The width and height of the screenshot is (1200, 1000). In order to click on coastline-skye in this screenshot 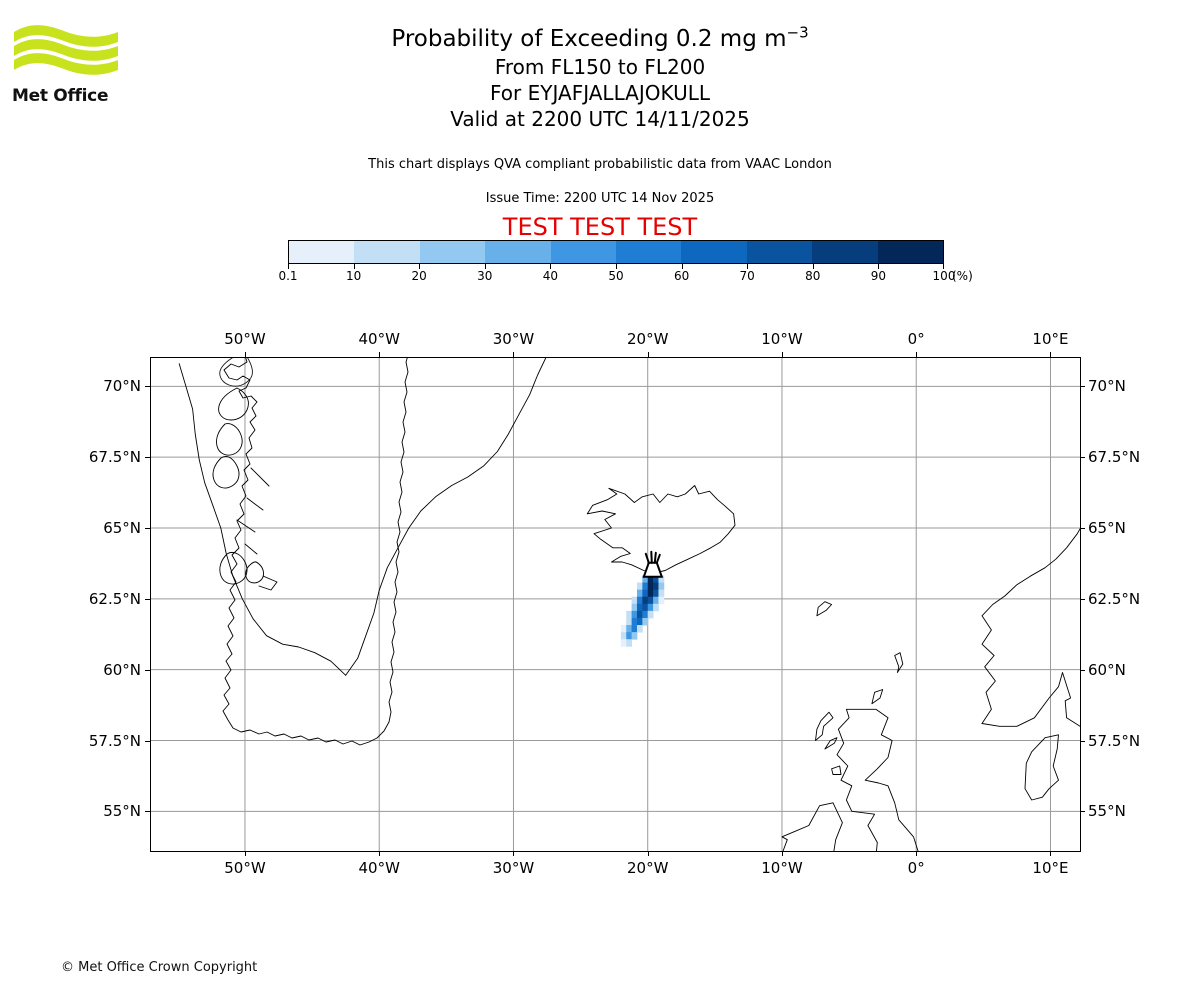, I will do `click(831, 743)`.